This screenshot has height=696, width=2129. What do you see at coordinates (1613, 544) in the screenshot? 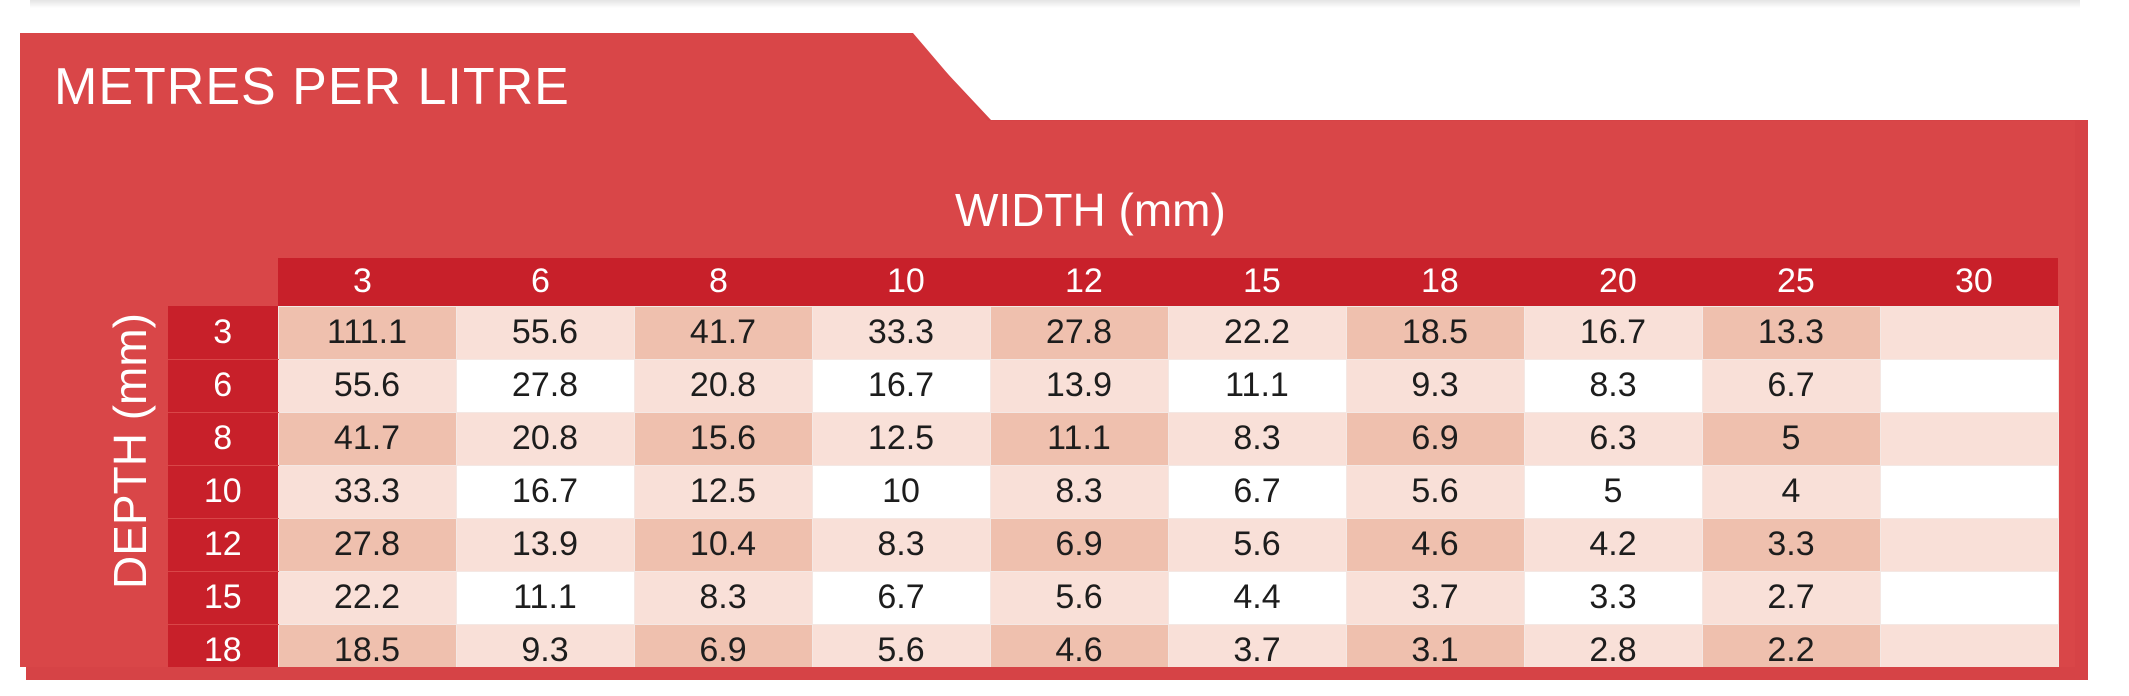
I see `table-cell: 4.2` at bounding box center [1613, 544].